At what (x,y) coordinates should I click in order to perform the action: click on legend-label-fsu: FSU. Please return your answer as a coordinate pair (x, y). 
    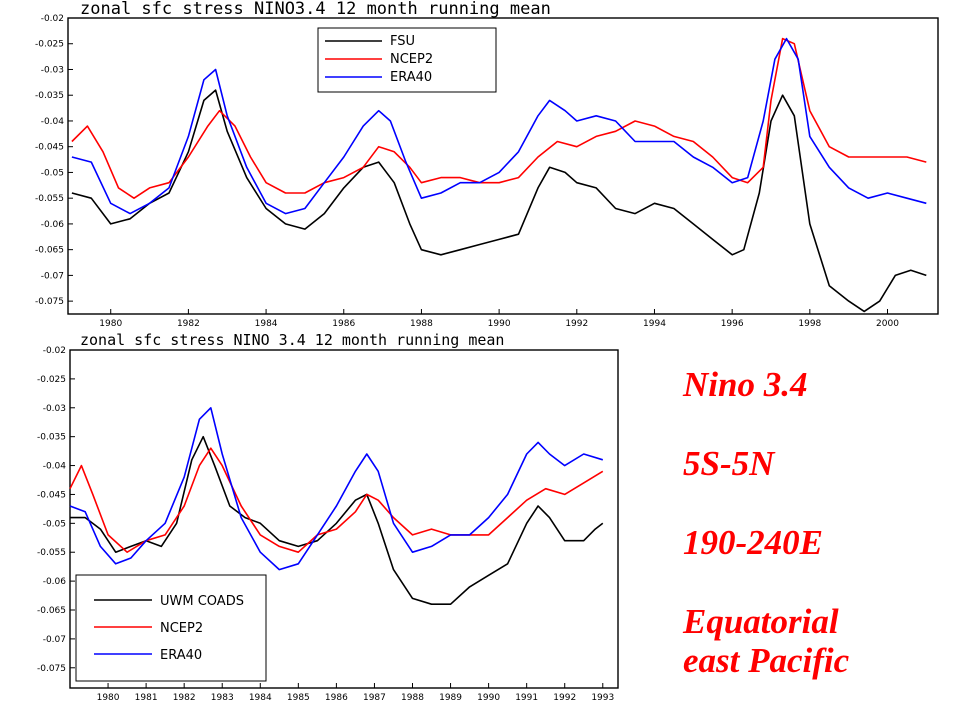
    Looking at the image, I should click on (402, 41).